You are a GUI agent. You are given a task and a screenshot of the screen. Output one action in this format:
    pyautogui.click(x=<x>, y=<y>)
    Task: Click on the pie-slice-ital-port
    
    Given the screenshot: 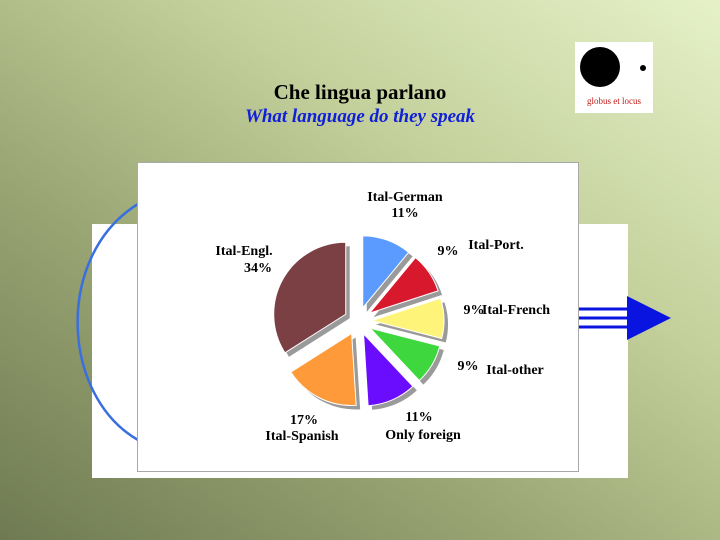 What is the action you would take?
    pyautogui.click(x=403, y=285)
    